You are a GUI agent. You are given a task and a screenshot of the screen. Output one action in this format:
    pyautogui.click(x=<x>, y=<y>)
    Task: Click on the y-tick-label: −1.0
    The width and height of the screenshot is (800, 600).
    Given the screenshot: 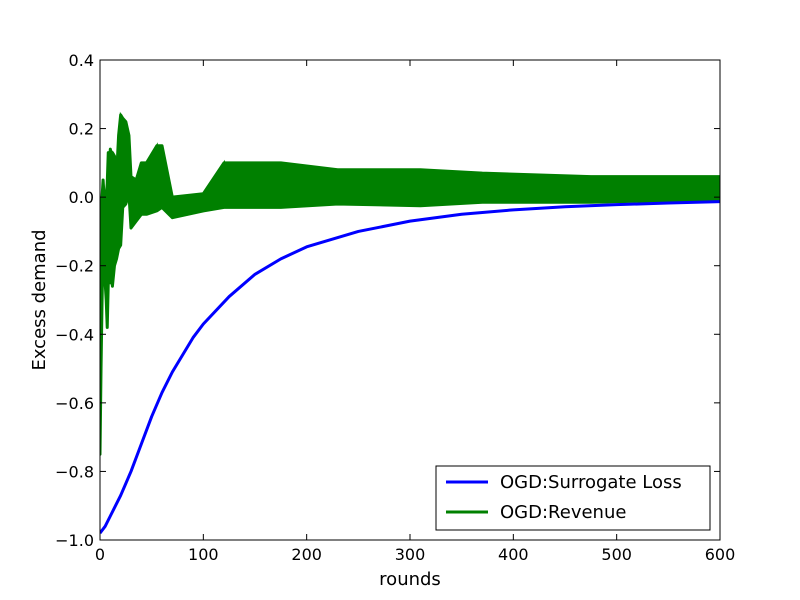 What is the action you would take?
    pyautogui.click(x=74, y=540)
    